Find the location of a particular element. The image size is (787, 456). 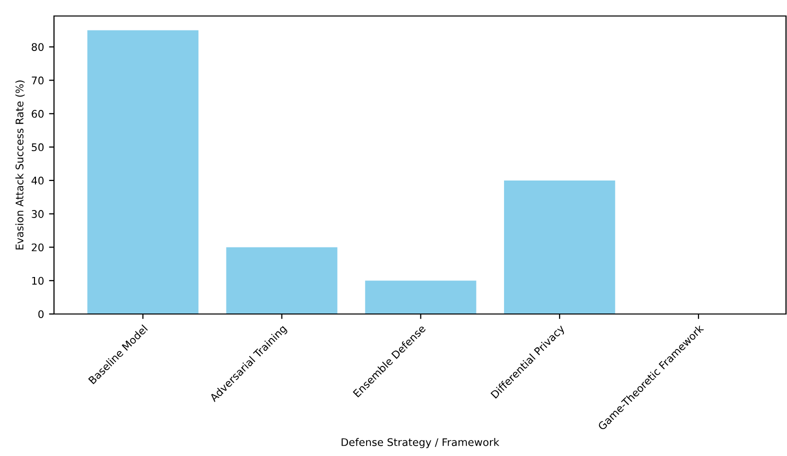

y-tick-label: 60 is located at coordinates (38, 114).